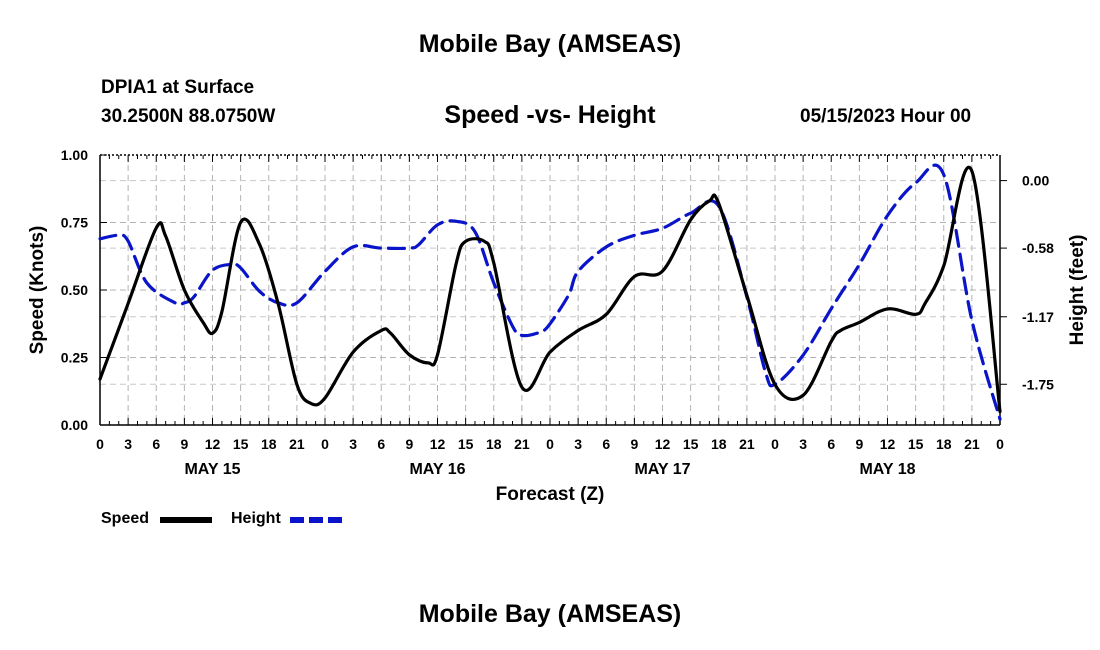 Image resolution: width=1100 pixels, height=650 pixels. Describe the element at coordinates (1038, 384) in the screenshot. I see `y2-tick-label: -1.75` at that location.